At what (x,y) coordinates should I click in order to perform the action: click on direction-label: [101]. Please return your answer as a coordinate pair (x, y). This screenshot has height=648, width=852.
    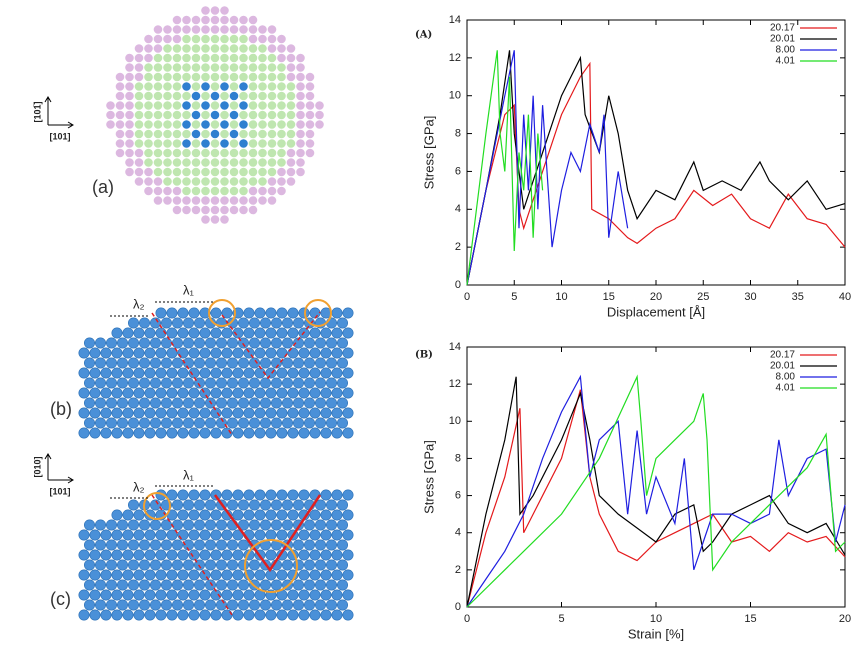
    Looking at the image, I should click on (59, 491).